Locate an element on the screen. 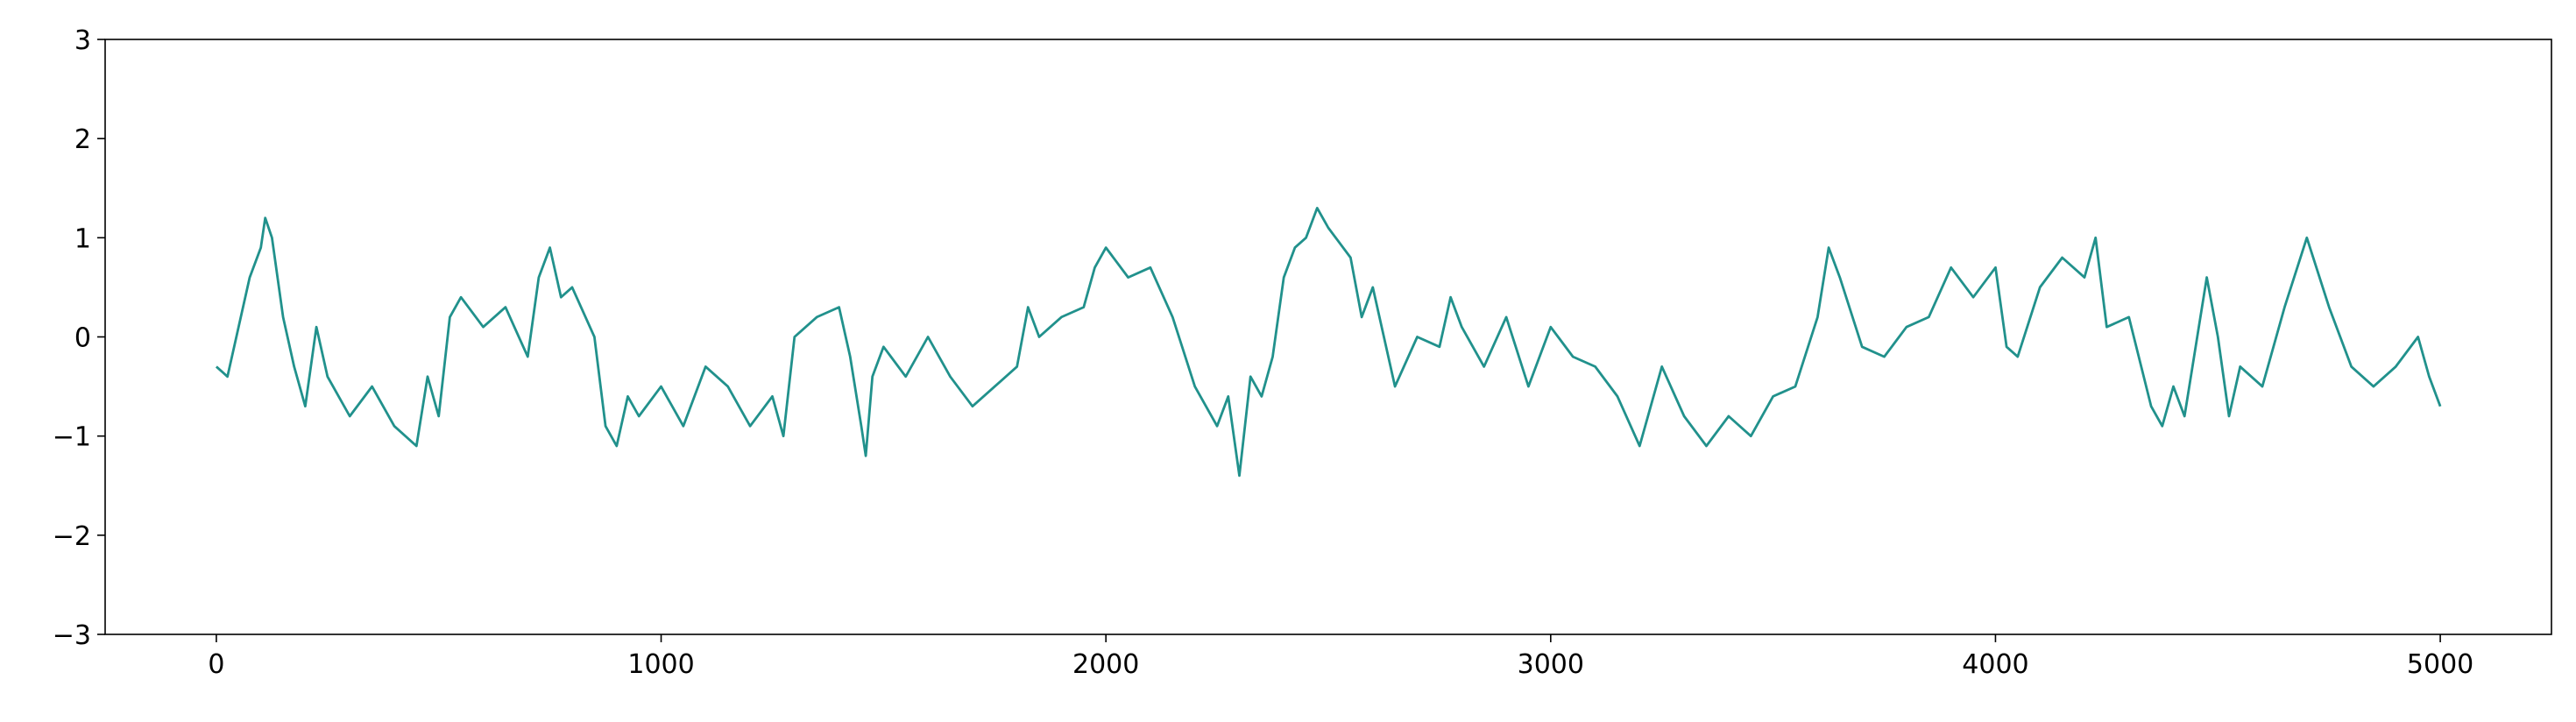 This screenshot has height=722, width=2576. y-tick-label: −2 is located at coordinates (72, 536).